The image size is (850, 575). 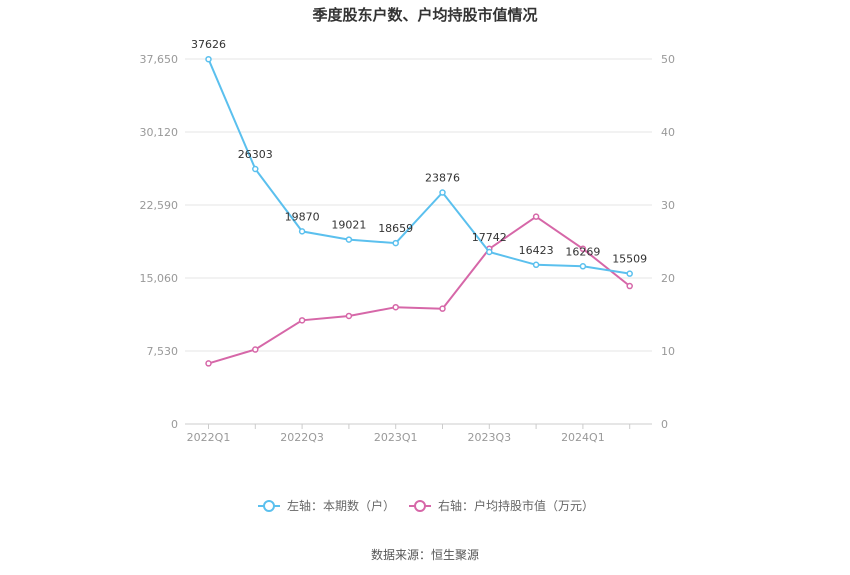 What do you see at coordinates (668, 59) in the screenshot?
I see `y-right-tick-label: 50` at bounding box center [668, 59].